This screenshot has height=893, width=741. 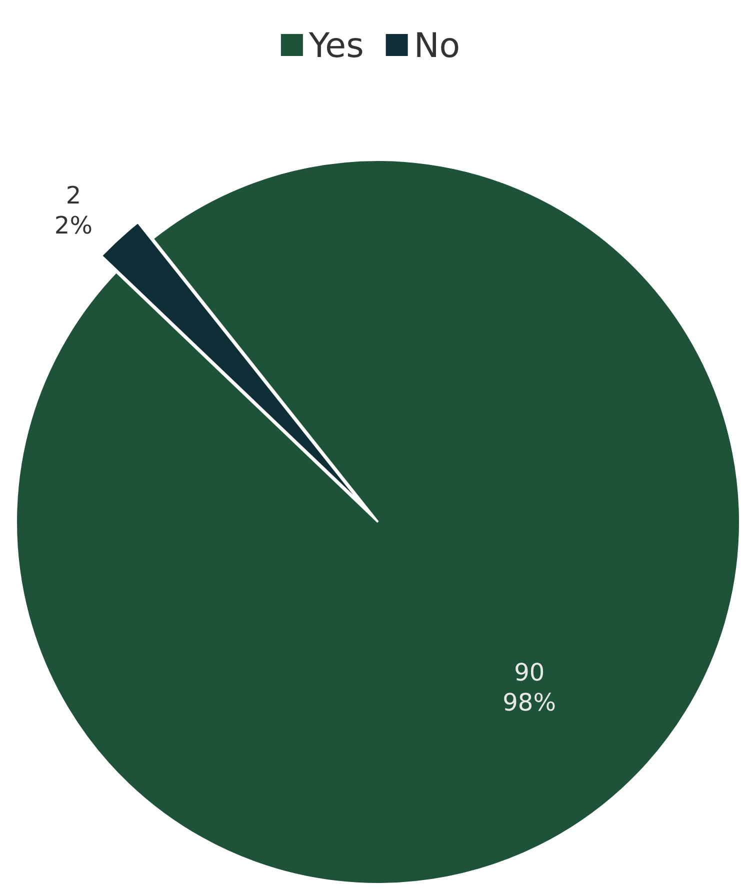 What do you see at coordinates (336, 46) in the screenshot?
I see `slice-label: Yes` at bounding box center [336, 46].